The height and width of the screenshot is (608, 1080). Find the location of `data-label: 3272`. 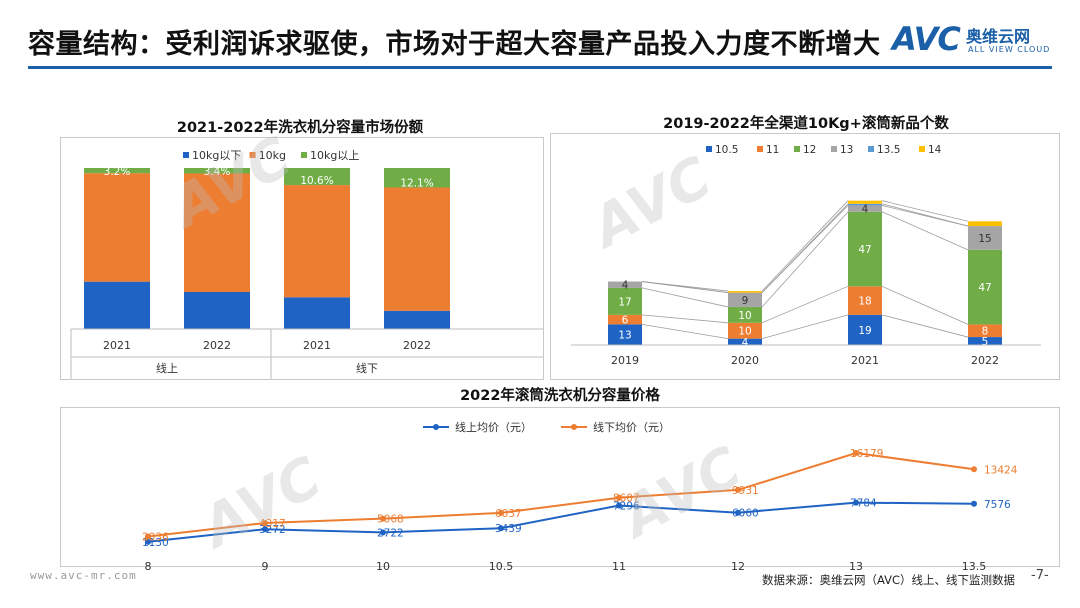

data-label: 3272 is located at coordinates (272, 530).